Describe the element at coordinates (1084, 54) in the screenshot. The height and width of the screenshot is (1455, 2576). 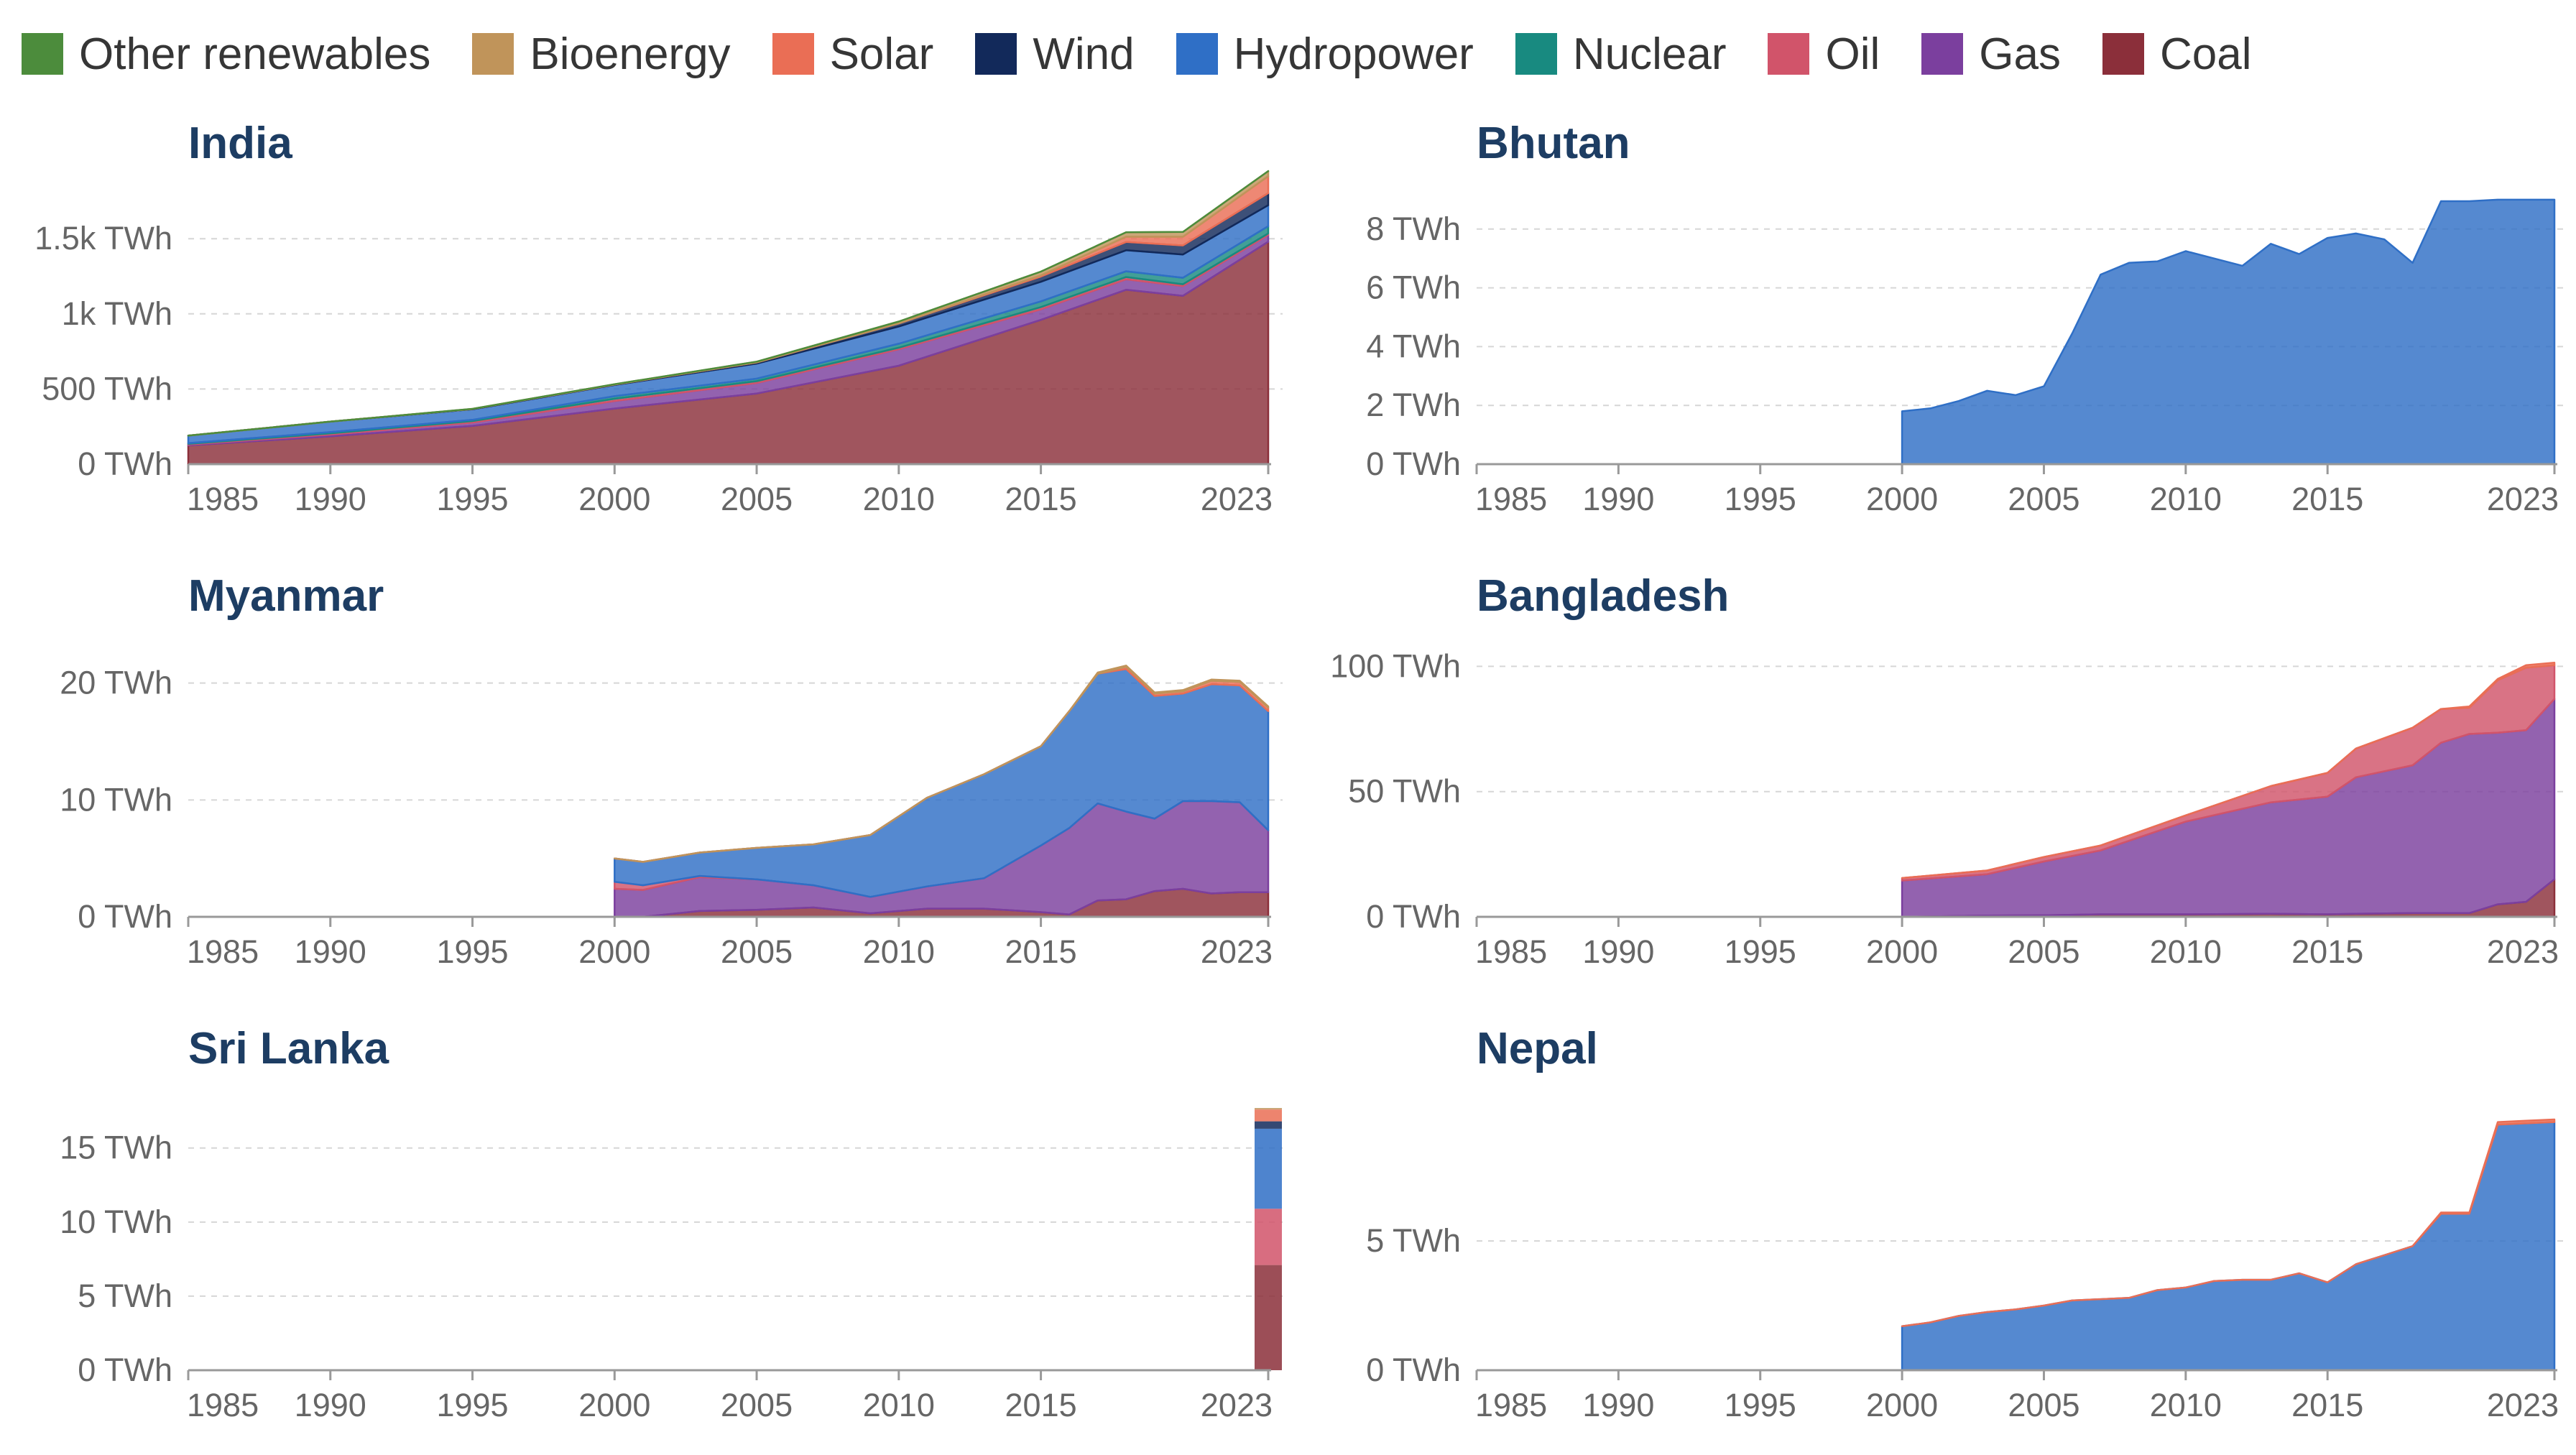
I see `legend-label: Wind` at that location.